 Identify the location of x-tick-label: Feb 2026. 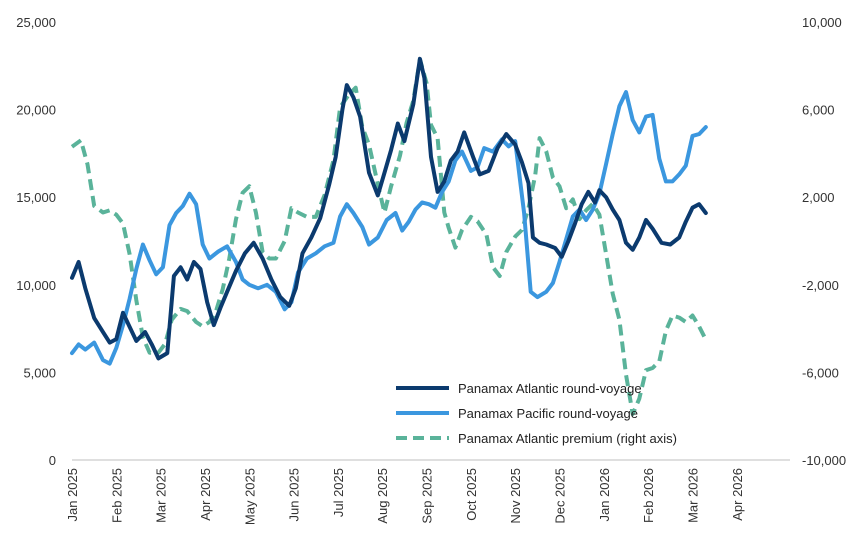
(648, 495).